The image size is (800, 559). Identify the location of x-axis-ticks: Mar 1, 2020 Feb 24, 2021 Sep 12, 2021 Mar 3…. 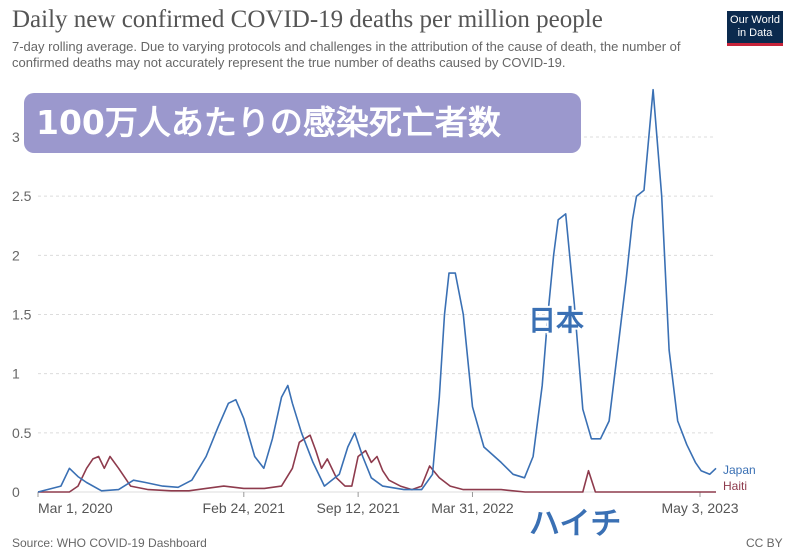
(388, 504).